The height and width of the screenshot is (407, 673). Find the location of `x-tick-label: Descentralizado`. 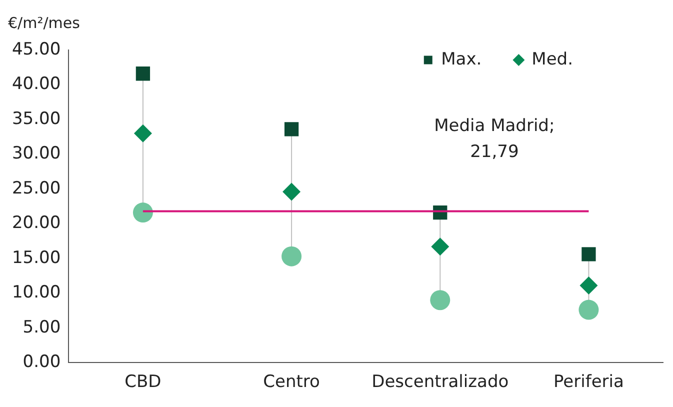

x-tick-label: Descentralizado is located at coordinates (440, 382).